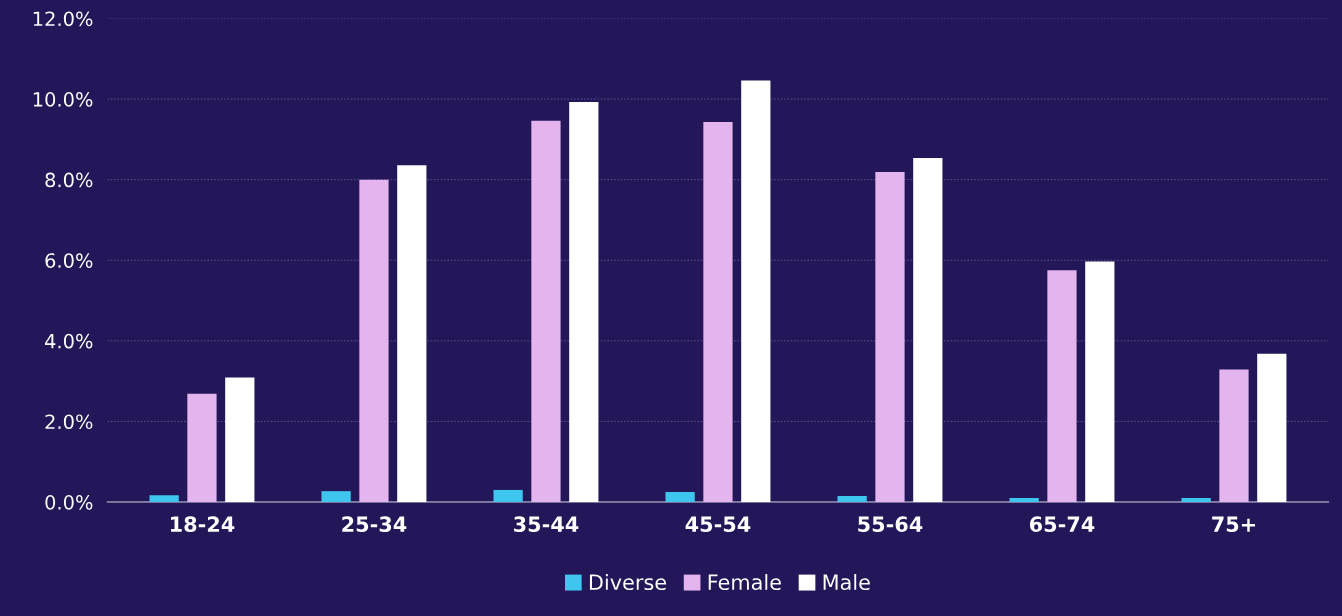  I want to click on x-tick-label: 75+, so click(1233, 524).